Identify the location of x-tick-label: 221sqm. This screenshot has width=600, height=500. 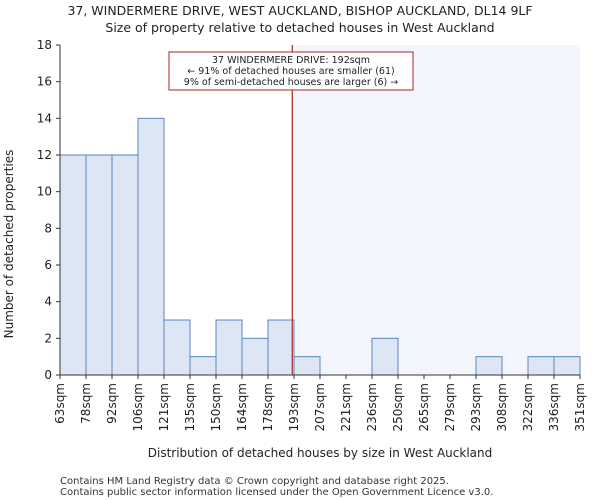
(346, 407).